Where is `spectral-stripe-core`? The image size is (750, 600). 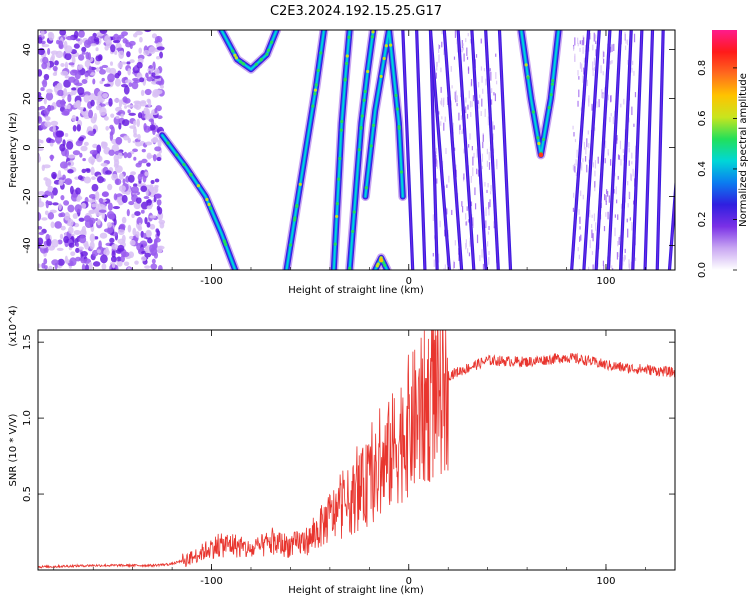 spectral-stripe-core is located at coordinates (649, 150).